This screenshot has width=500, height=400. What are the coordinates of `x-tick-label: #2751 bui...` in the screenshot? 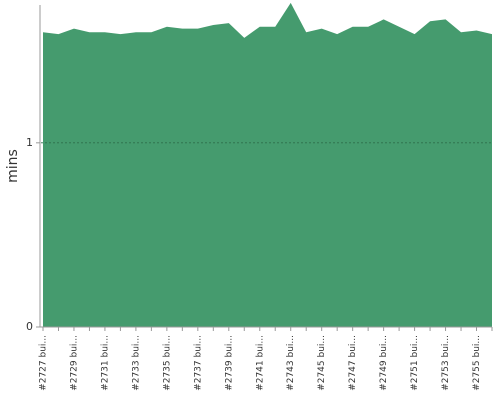 It's located at (415, 363).